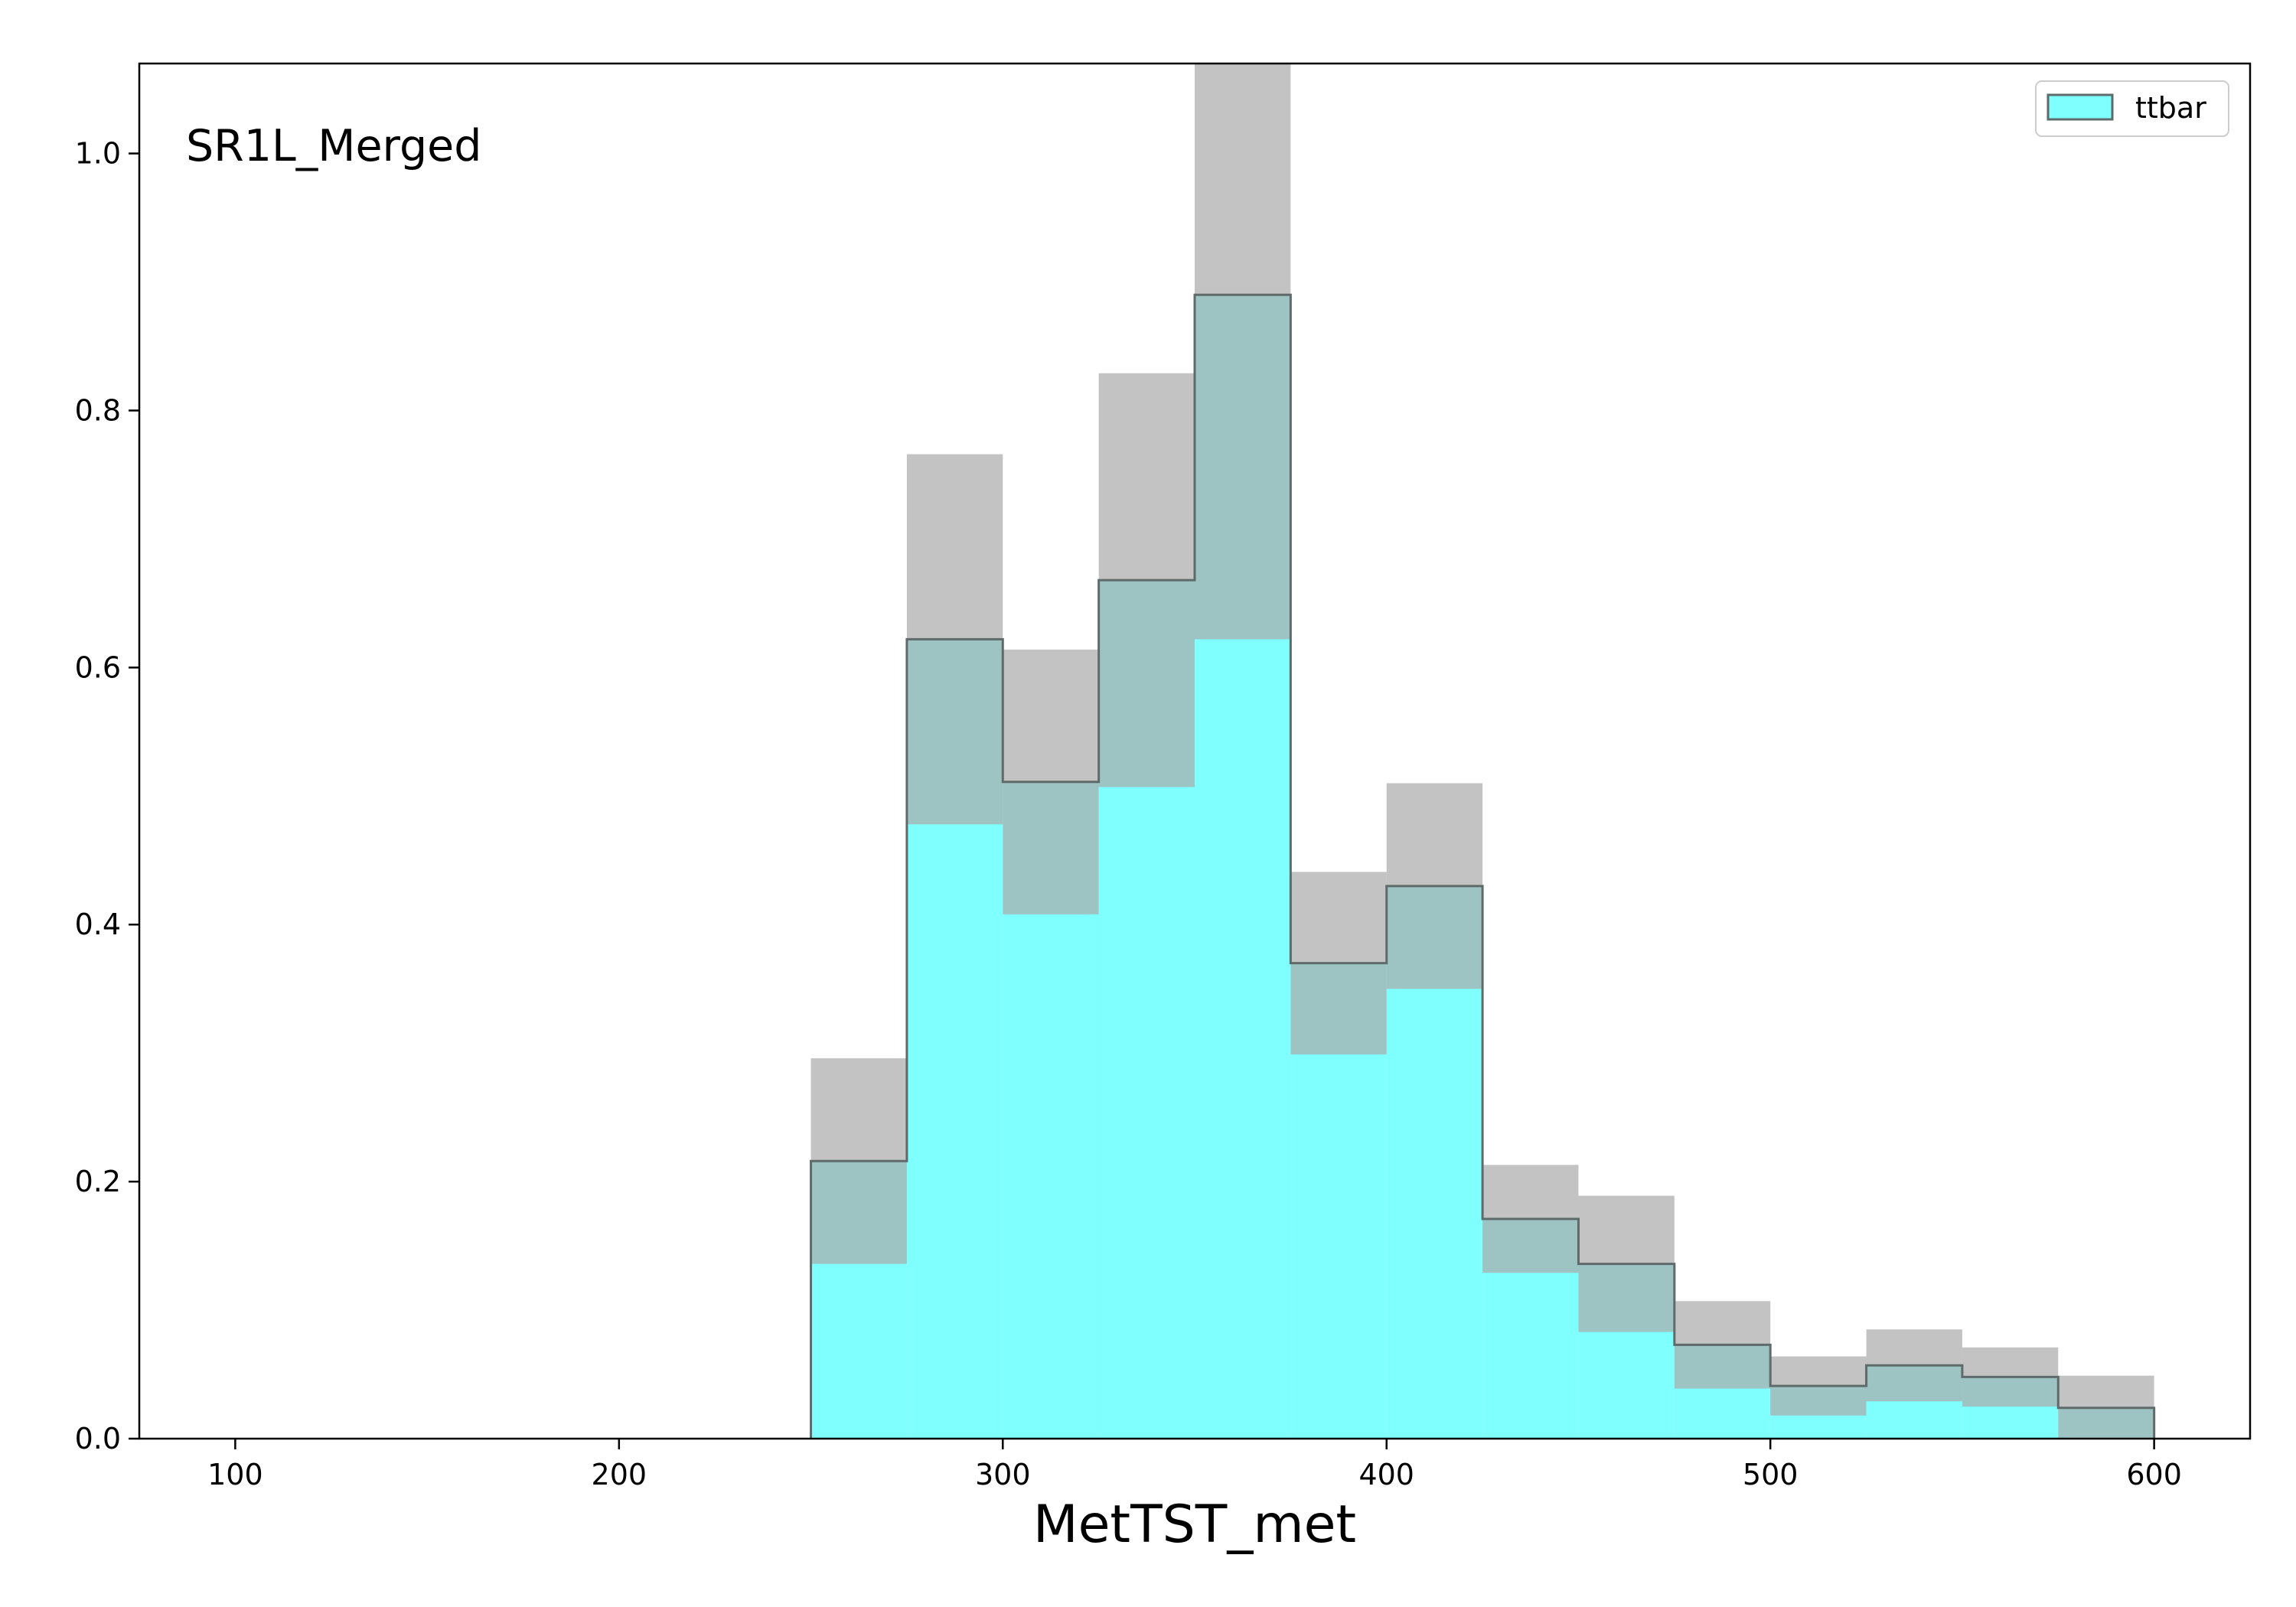 This screenshot has height=1607, width=2296. What do you see at coordinates (2170, 108) in the screenshot?
I see `legend-label-ttbar: ttbar` at bounding box center [2170, 108].